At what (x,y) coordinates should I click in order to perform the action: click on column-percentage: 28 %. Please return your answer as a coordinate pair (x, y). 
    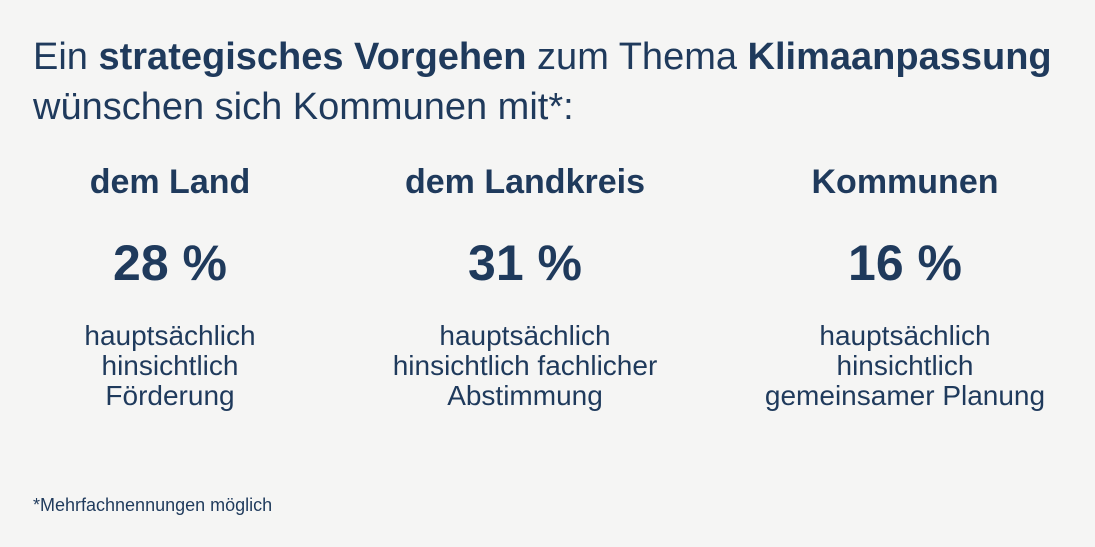
    Looking at the image, I should click on (170, 263).